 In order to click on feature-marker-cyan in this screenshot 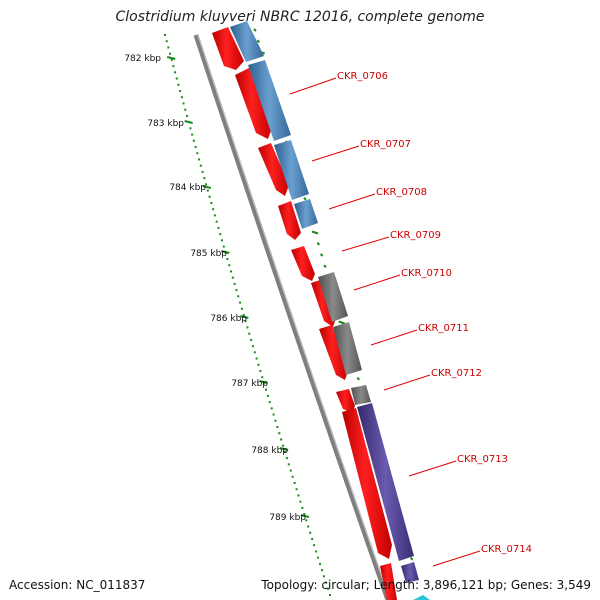, I will do `click(421, 597)`.